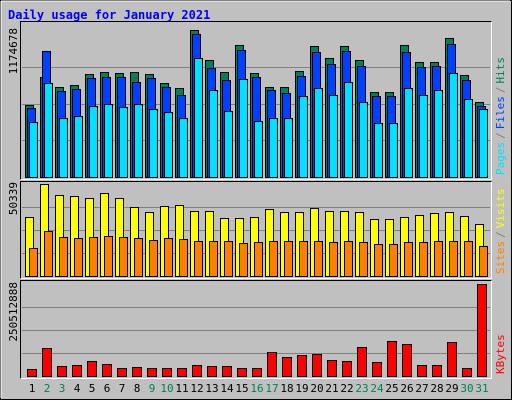 Image resolution: width=512 pixels, height=400 pixels. I want to click on x-tick-label: 28, so click(436, 388).